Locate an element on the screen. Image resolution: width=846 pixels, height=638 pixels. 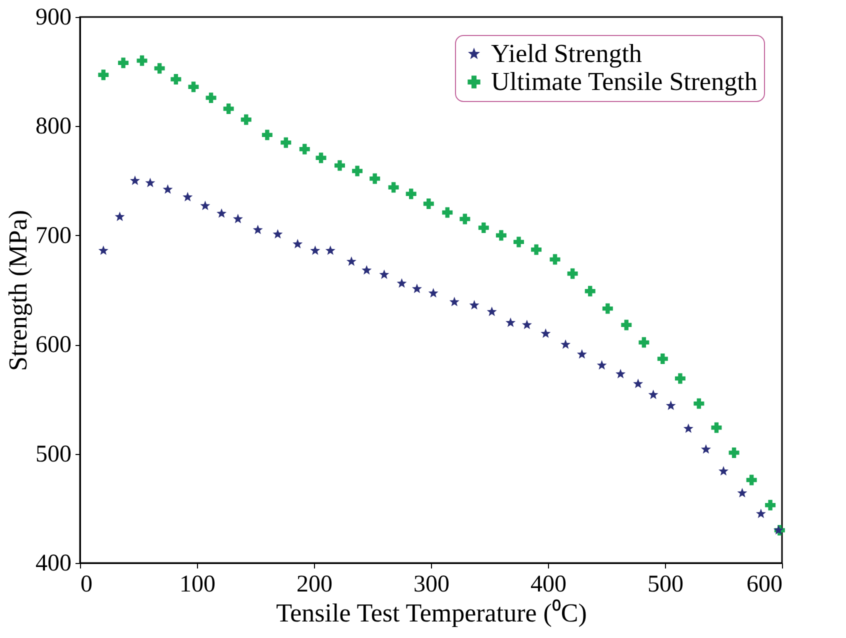
x-tick-label: 0 is located at coordinates (86, 585).